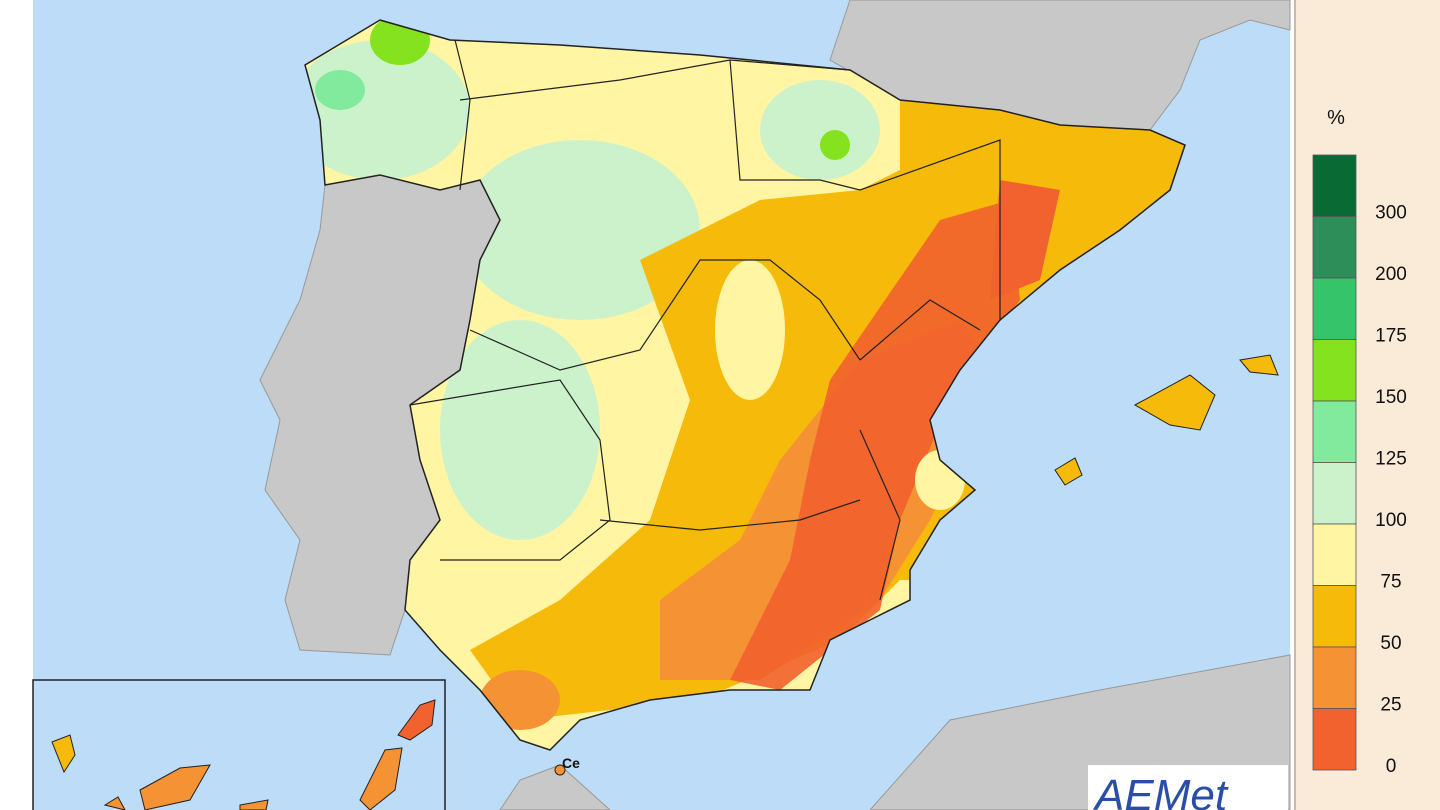  What do you see at coordinates (1391, 397) in the screenshot?
I see `legend-label: 150` at bounding box center [1391, 397].